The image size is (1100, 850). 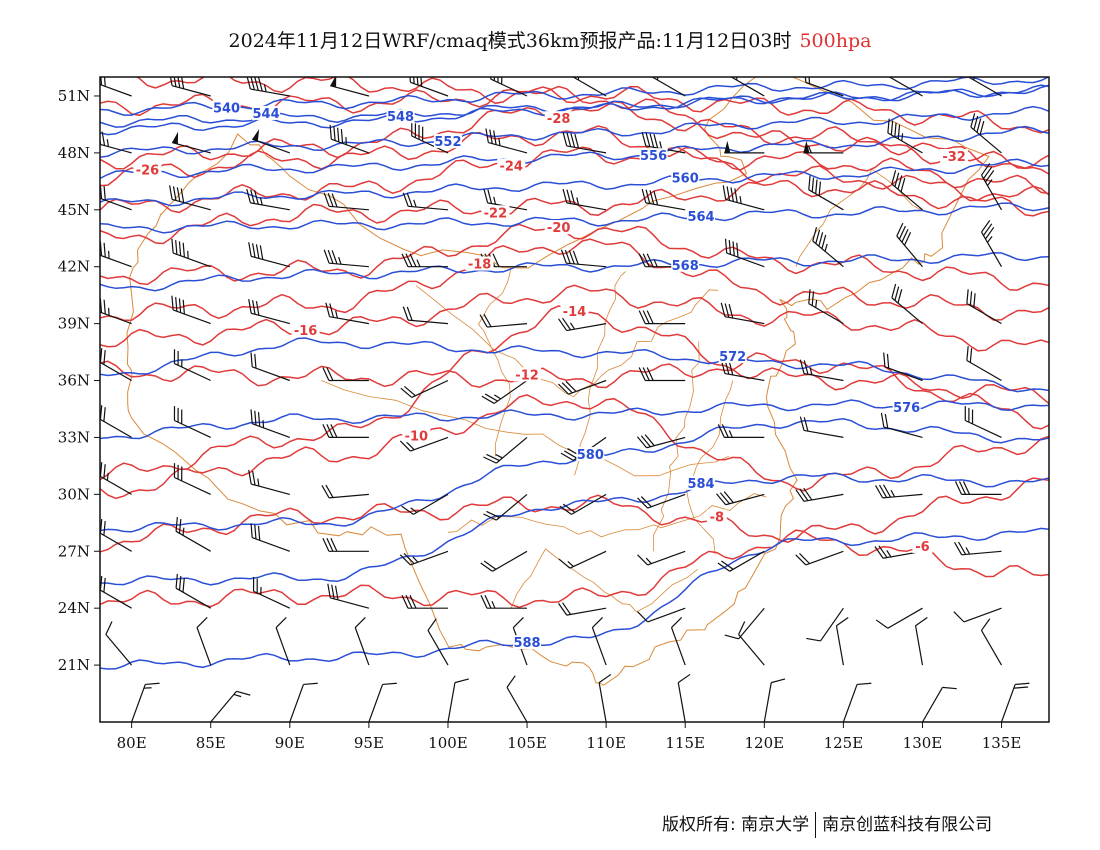 What do you see at coordinates (448, 743) in the screenshot?
I see `lon-tick-label: 100E` at bounding box center [448, 743].